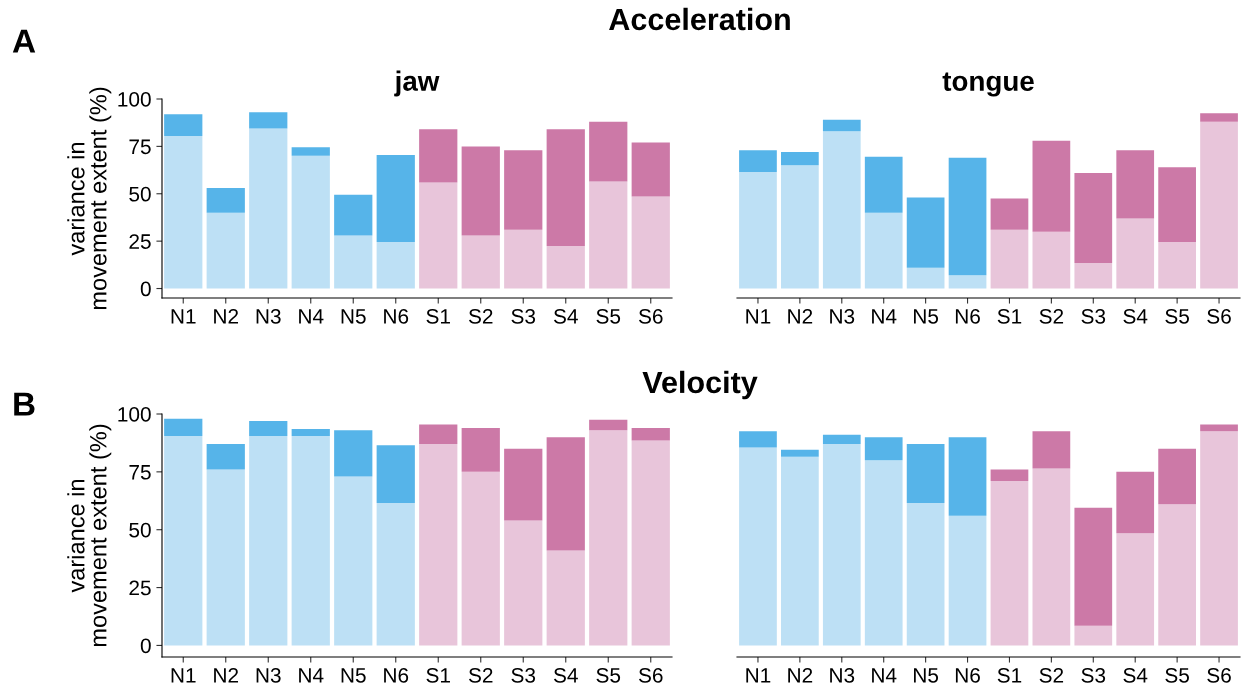 This screenshot has height=687, width=1241. I want to click on y-tick-label: 100, so click(134, 99).